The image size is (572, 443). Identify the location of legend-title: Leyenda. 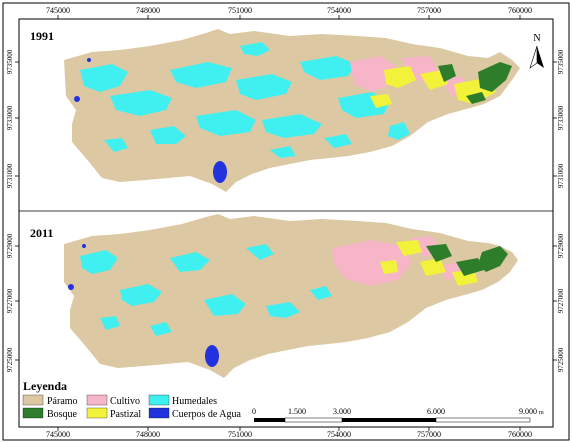
(45, 386).